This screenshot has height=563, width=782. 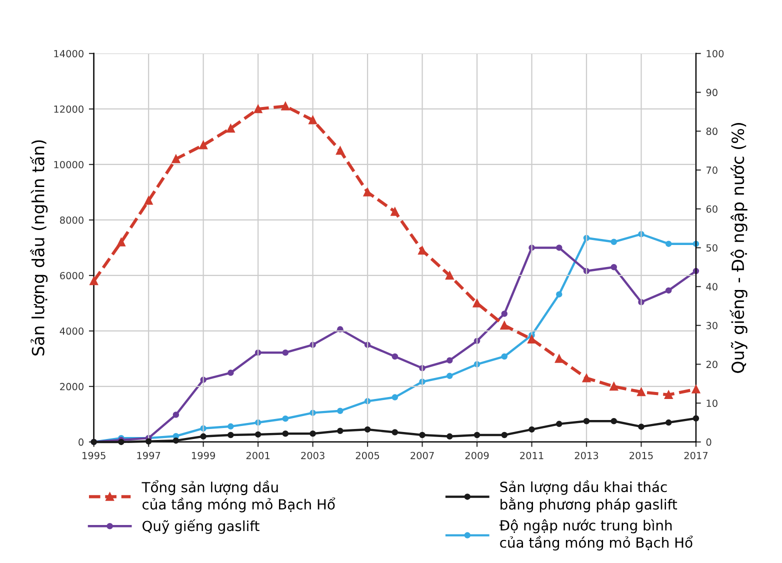 What do you see at coordinates (72, 220) in the screenshot?
I see `y-tick-label: 8000` at bounding box center [72, 220].